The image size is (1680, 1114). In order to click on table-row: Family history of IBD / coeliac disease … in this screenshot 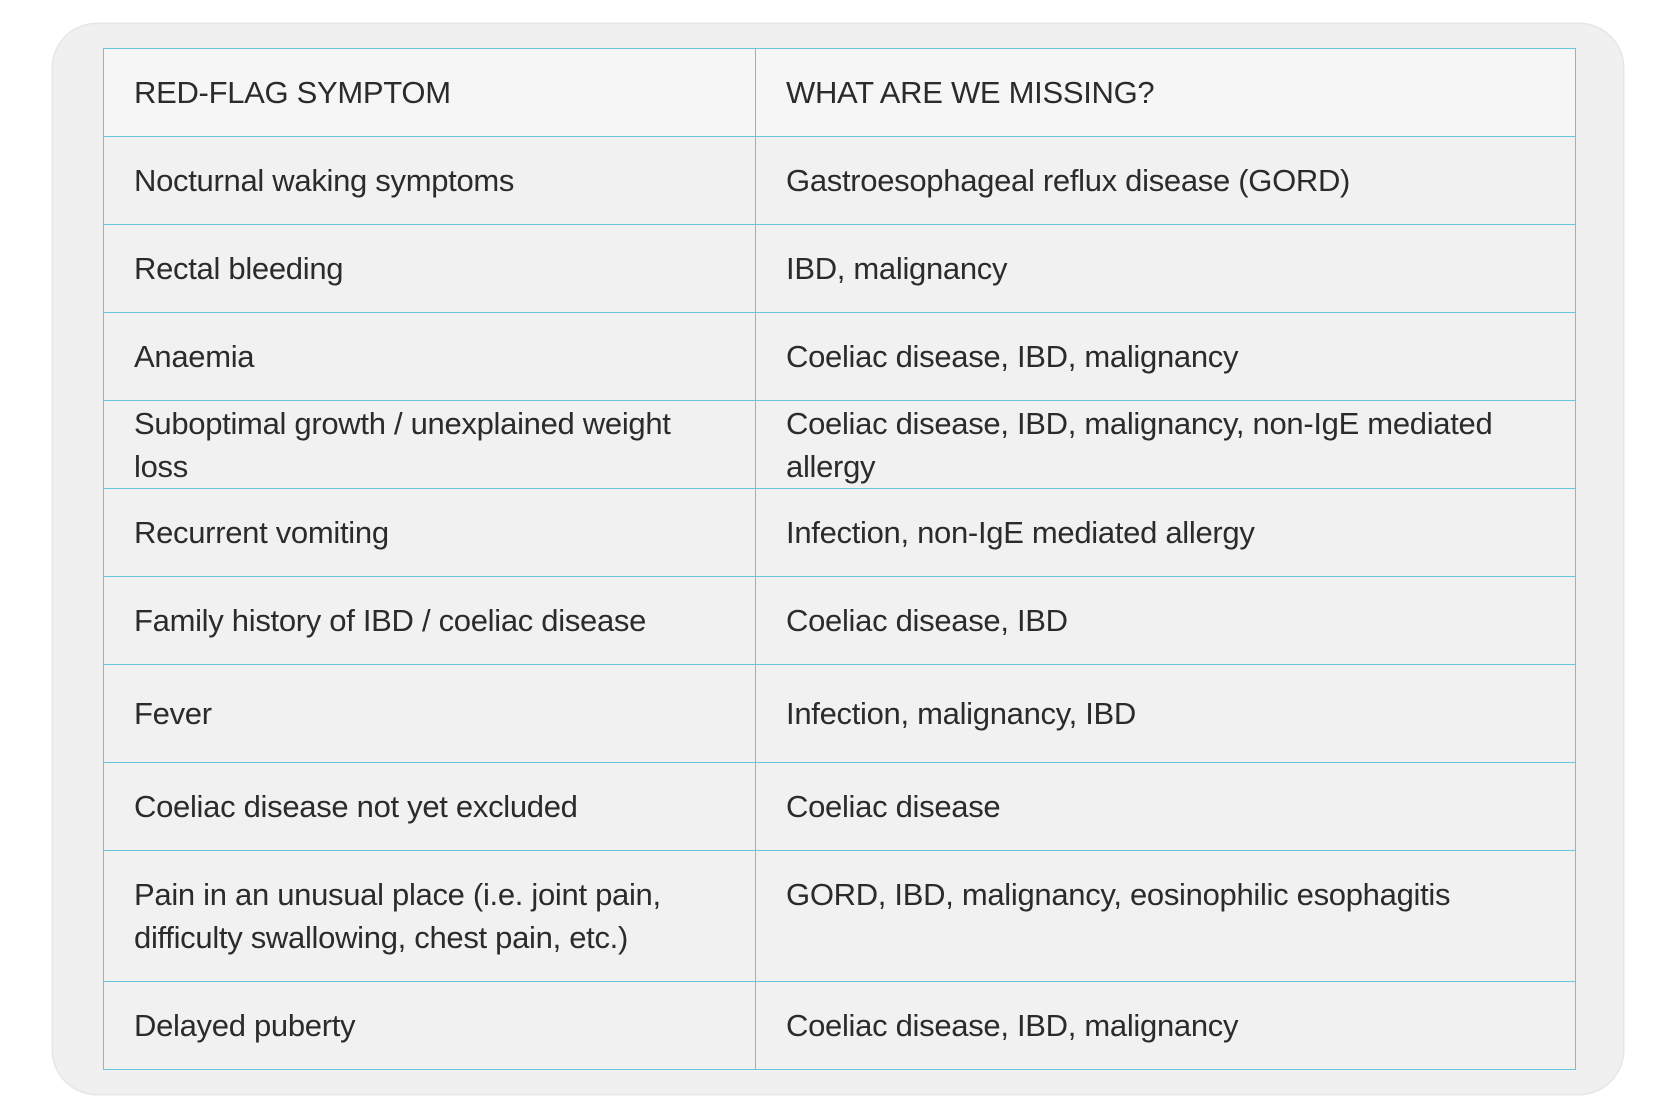, I will do `click(839, 620)`.